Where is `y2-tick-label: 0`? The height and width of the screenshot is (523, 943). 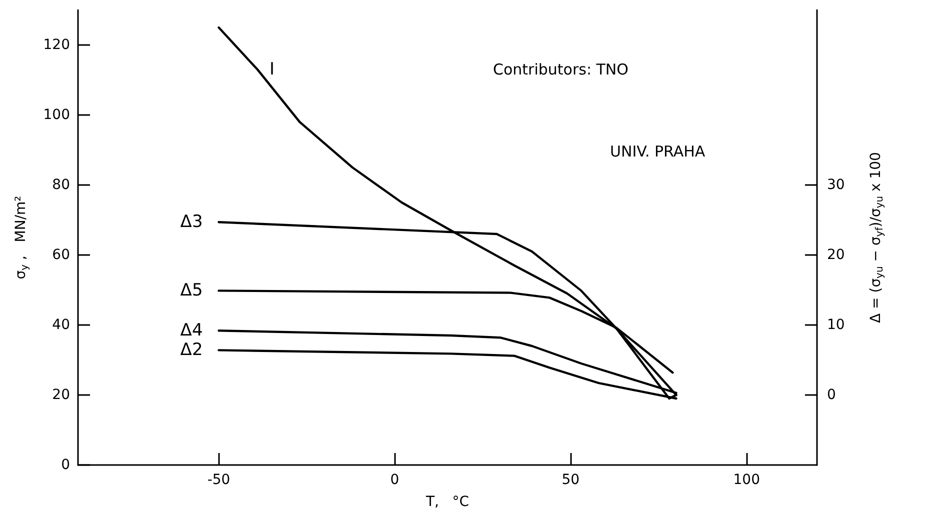 y2-tick-label: 0 is located at coordinates (831, 395).